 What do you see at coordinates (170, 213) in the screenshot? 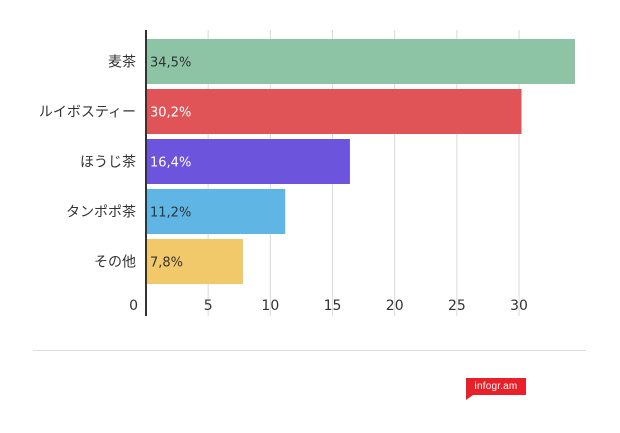
I see `bar-value-label: 11,2%` at bounding box center [170, 213].